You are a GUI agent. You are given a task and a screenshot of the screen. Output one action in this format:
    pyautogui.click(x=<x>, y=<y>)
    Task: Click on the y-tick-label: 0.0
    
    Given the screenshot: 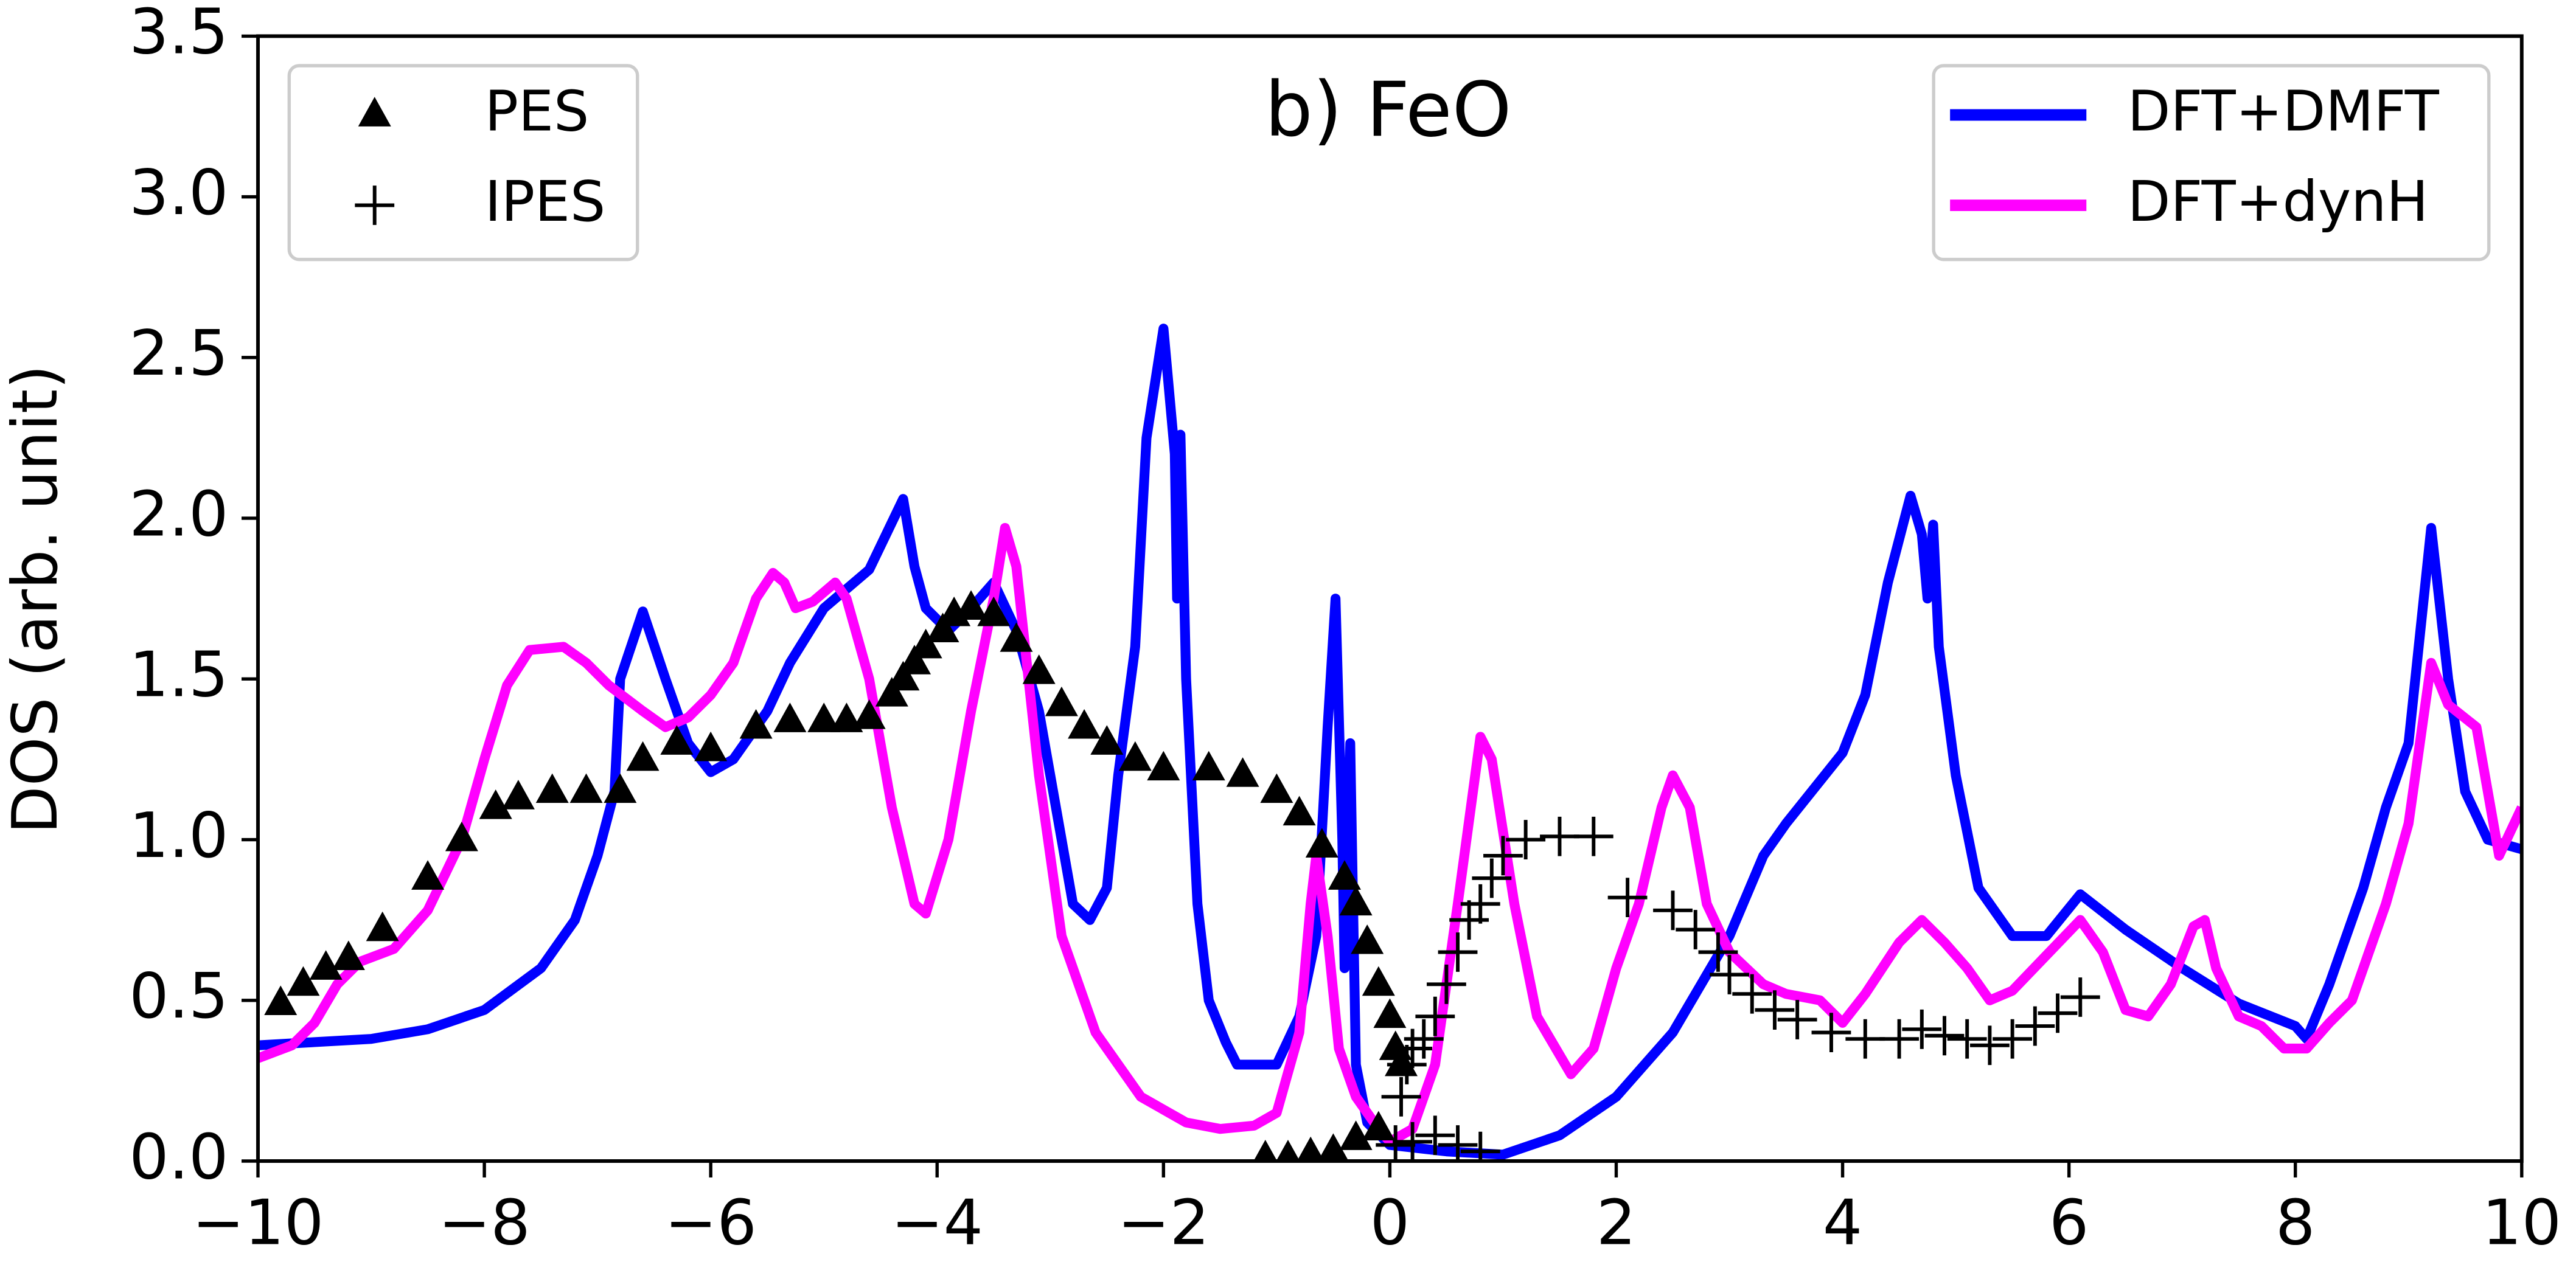 What is the action you would take?
    pyautogui.click(x=178, y=1157)
    